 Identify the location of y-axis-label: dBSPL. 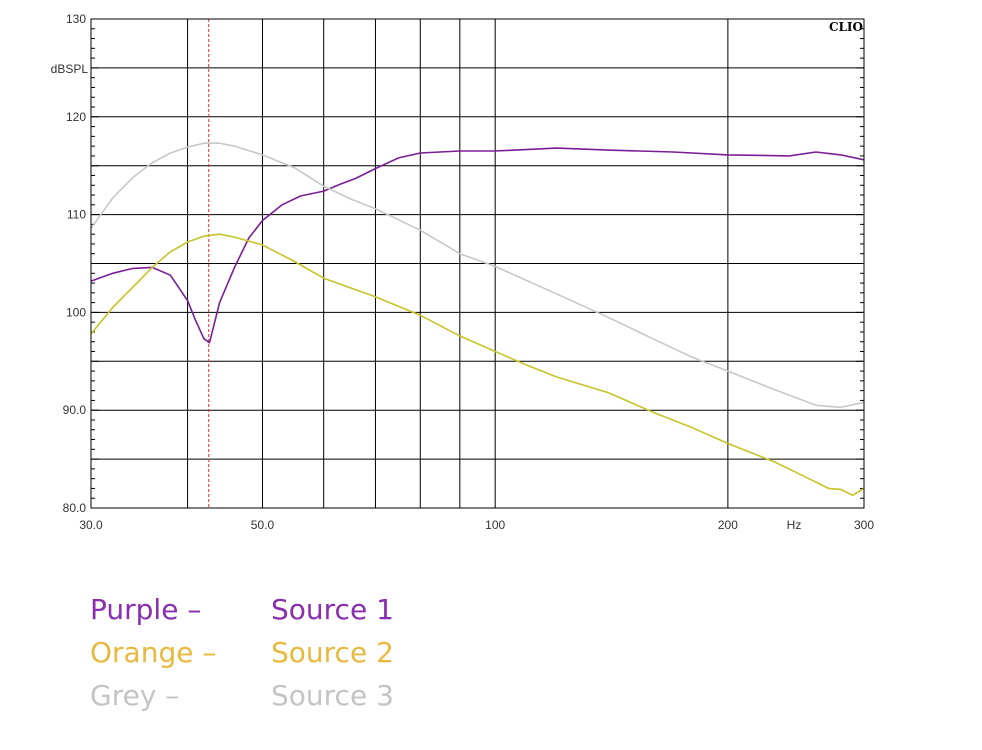
(70, 69).